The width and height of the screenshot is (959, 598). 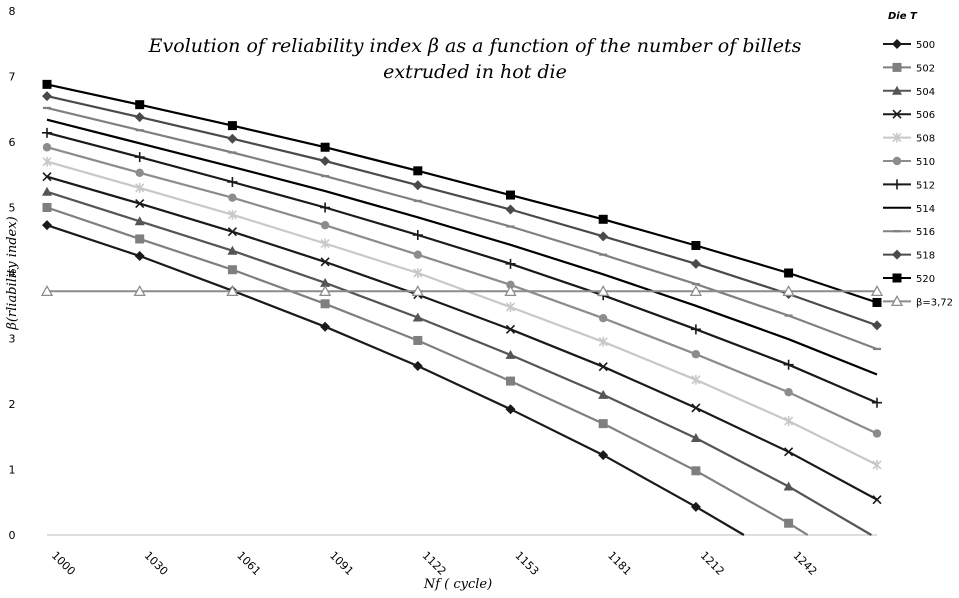 I want to click on x-axis-label: Nf ( cycle), so click(x=457, y=584).